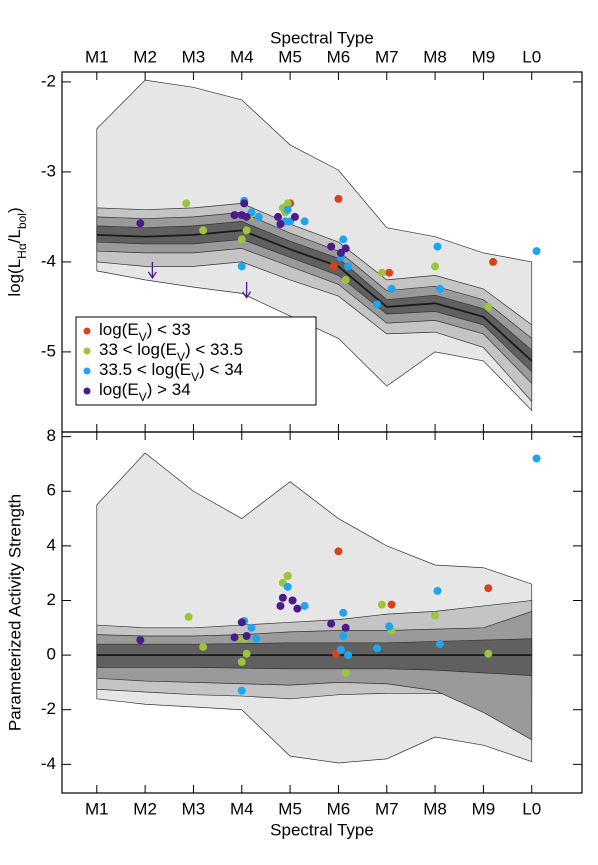 Image resolution: width=598 pixels, height=865 pixels. Describe the element at coordinates (314, 295) in the screenshot. I see `median-line` at that location.